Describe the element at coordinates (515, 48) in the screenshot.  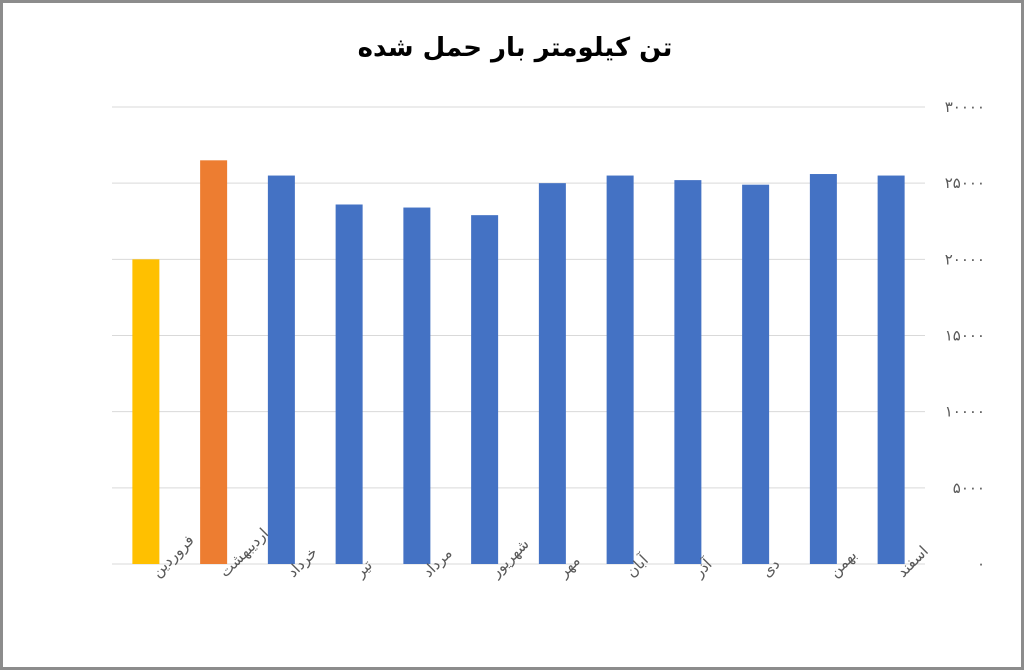
I see `chart-title: تن کیلومتر بار حمل شده` at that location.